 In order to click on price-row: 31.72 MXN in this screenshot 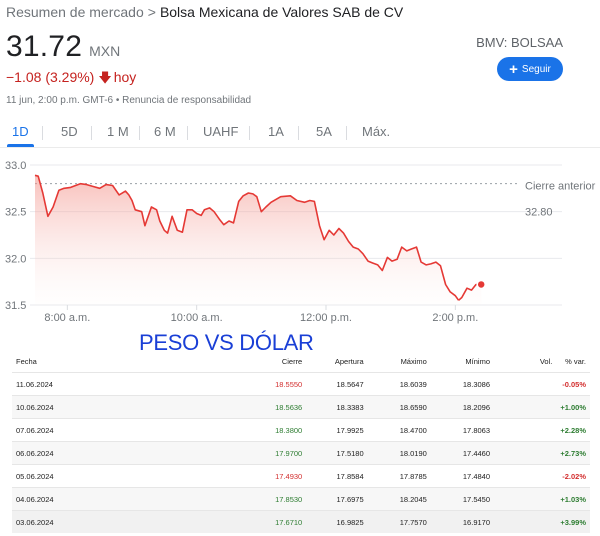, I will do `click(63, 47)`.